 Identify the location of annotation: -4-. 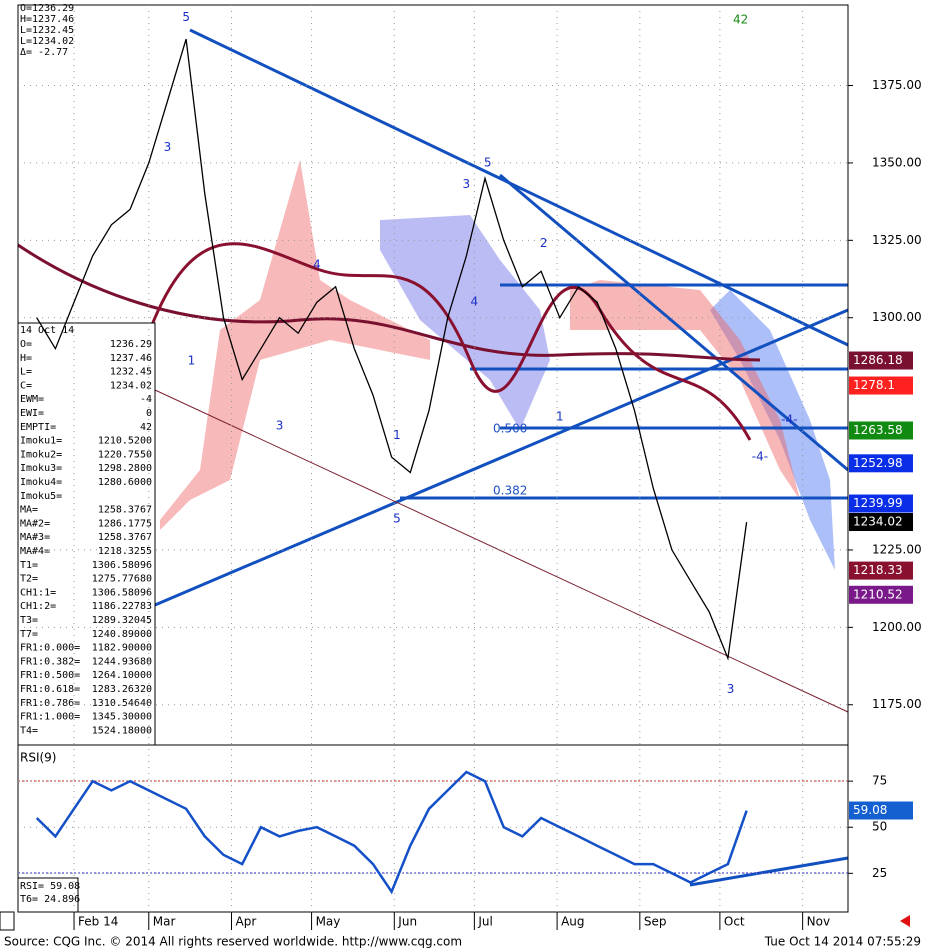
(789, 419).